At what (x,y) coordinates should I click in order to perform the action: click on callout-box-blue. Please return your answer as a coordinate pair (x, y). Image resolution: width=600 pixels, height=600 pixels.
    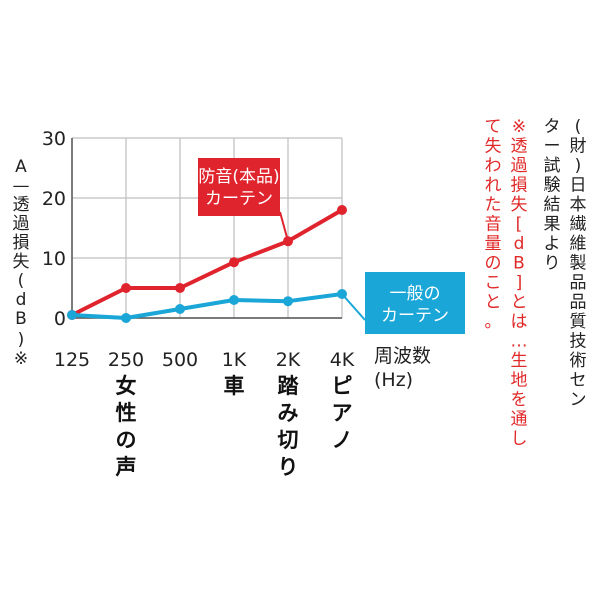
    Looking at the image, I should click on (415, 303).